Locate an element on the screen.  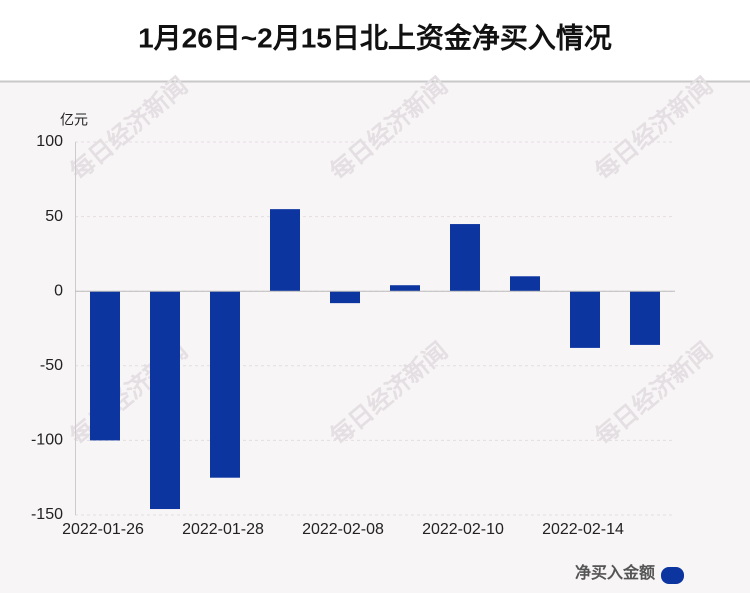
chart-title: 1月26日~2月15日北上资金净买入情况 is located at coordinates (375, 37).